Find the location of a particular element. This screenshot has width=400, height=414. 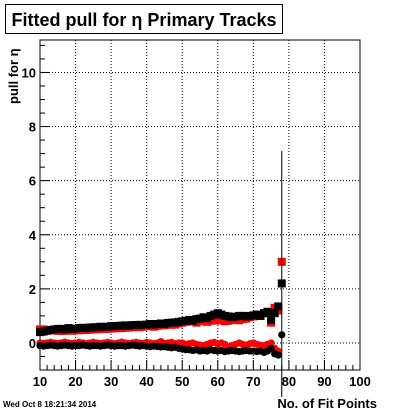

y-tick-label: 4 is located at coordinates (33, 235).